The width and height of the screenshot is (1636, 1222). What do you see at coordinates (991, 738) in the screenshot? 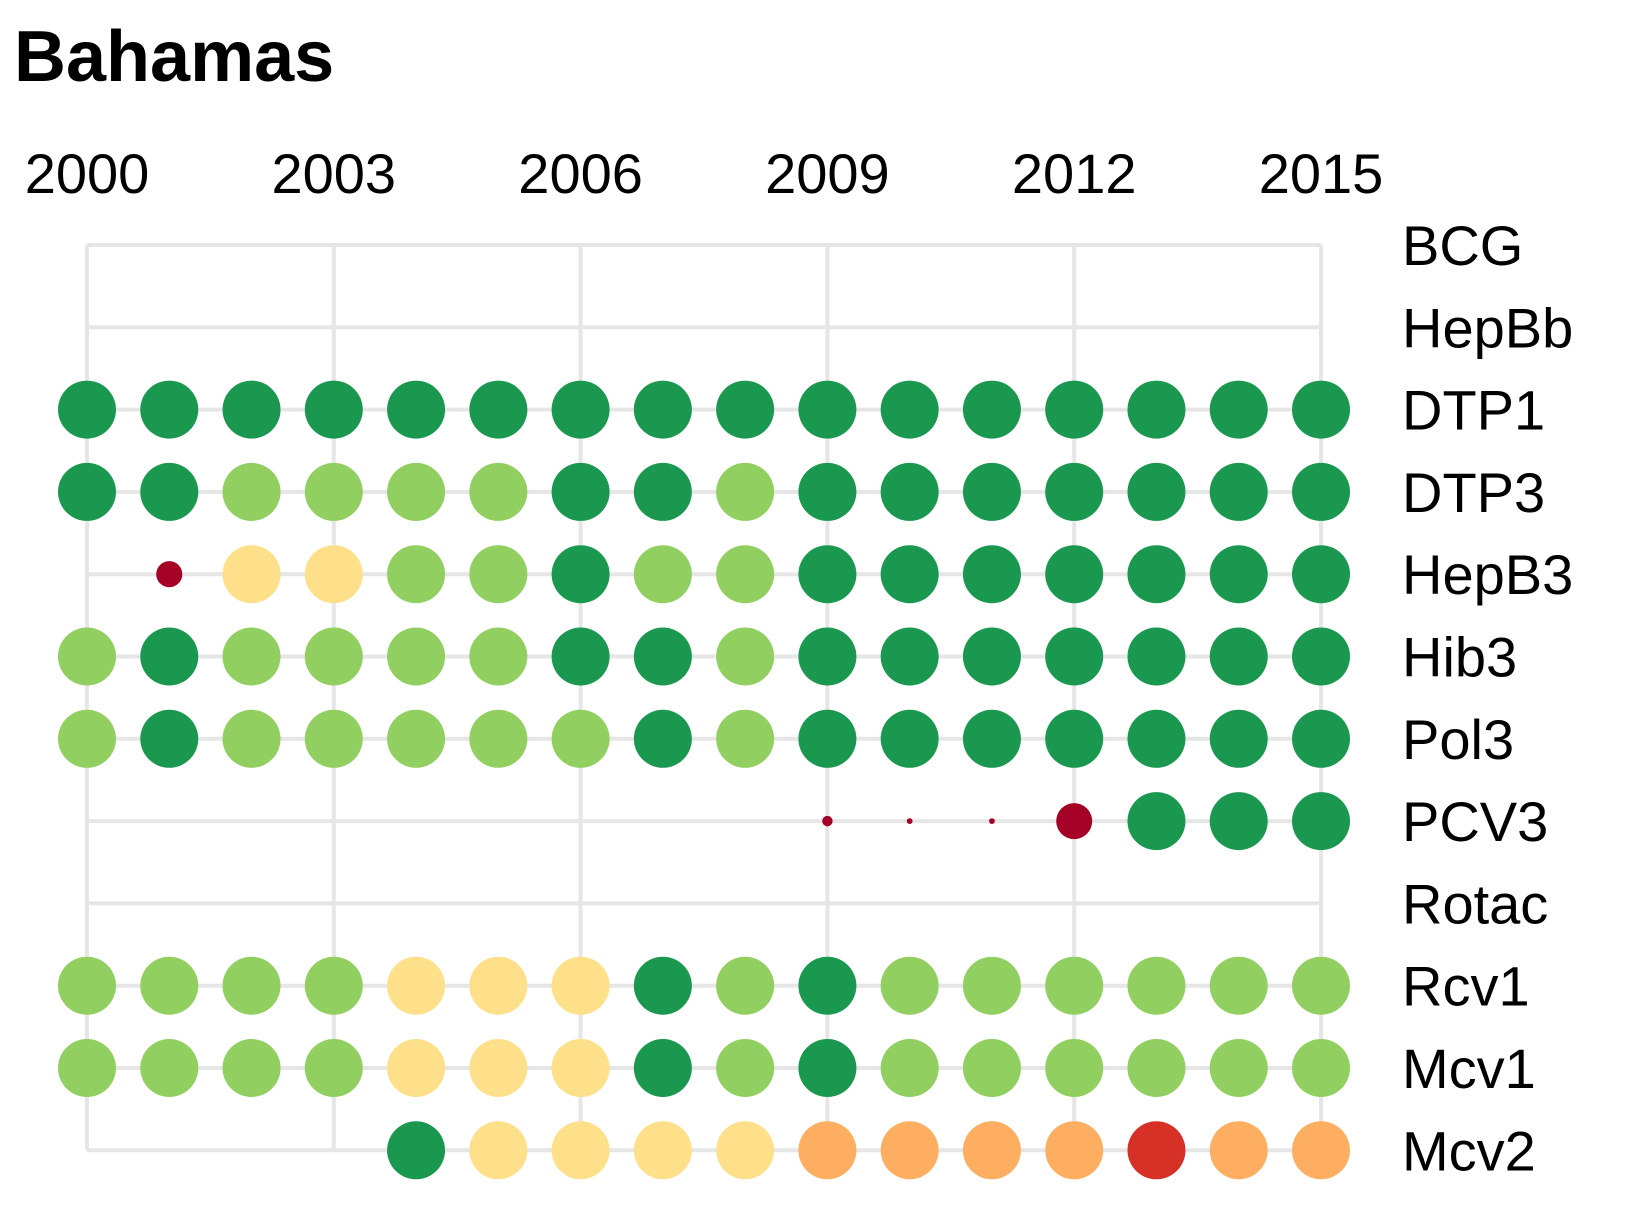
I see `dot-pol3-2011` at bounding box center [991, 738].